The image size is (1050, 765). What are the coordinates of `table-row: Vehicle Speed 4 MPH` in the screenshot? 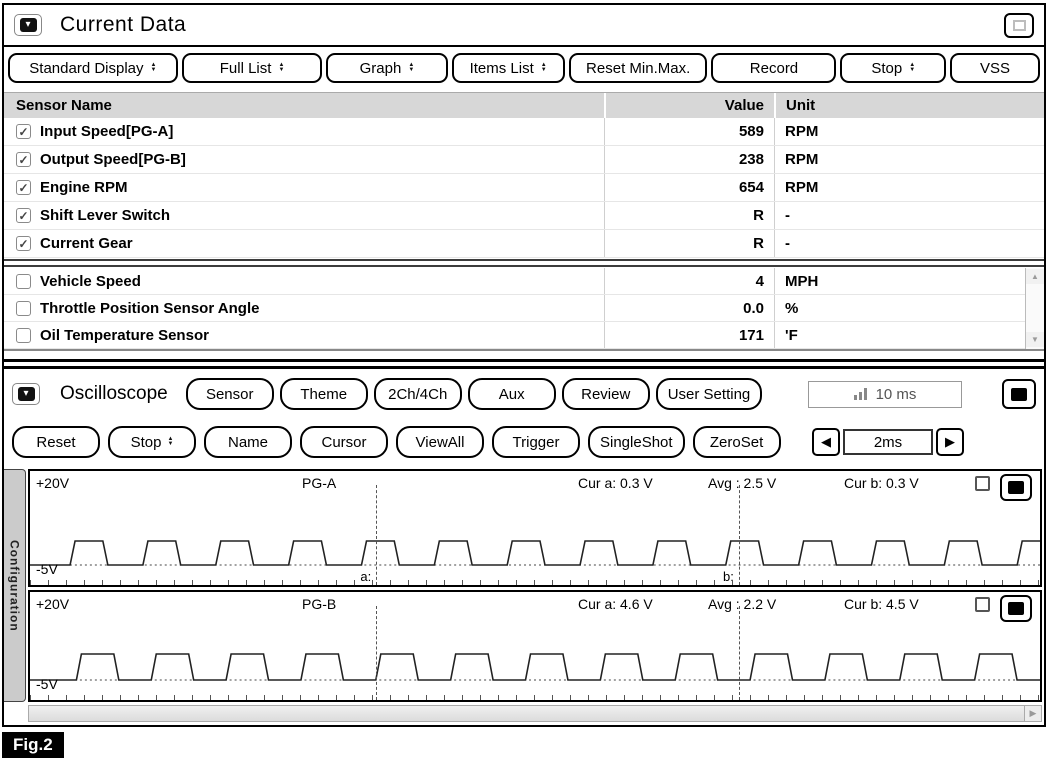 It's located at (524, 281).